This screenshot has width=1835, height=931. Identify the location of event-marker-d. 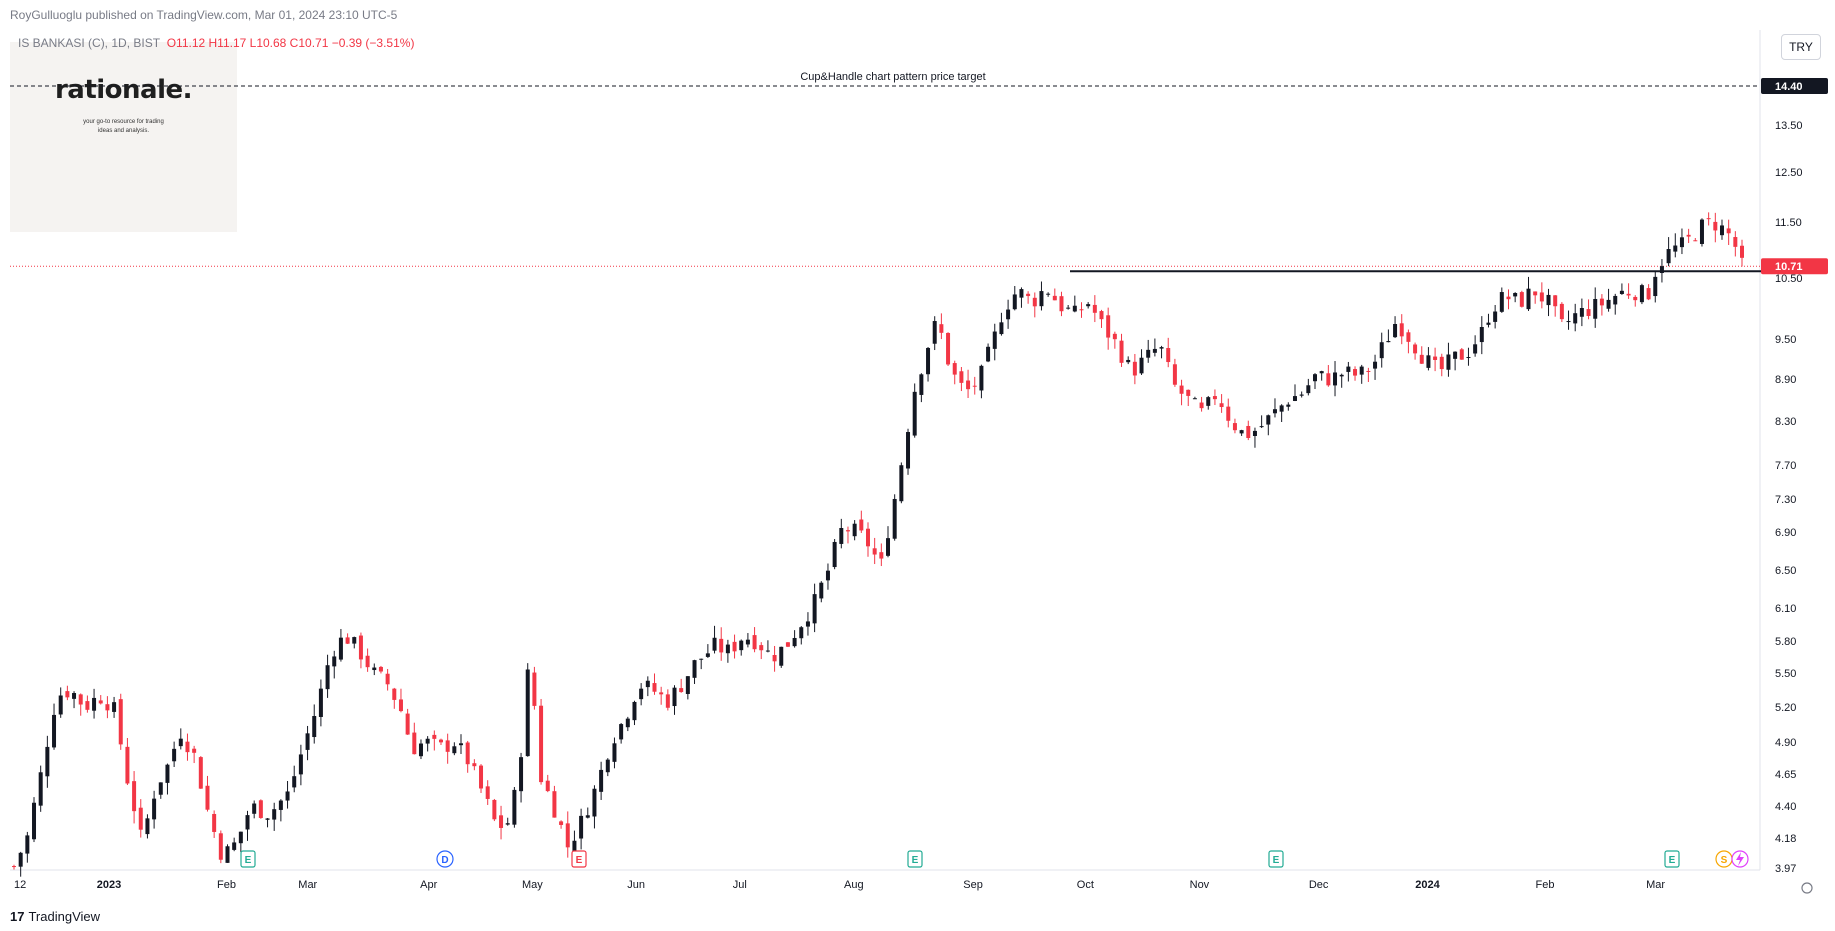
(445, 859).